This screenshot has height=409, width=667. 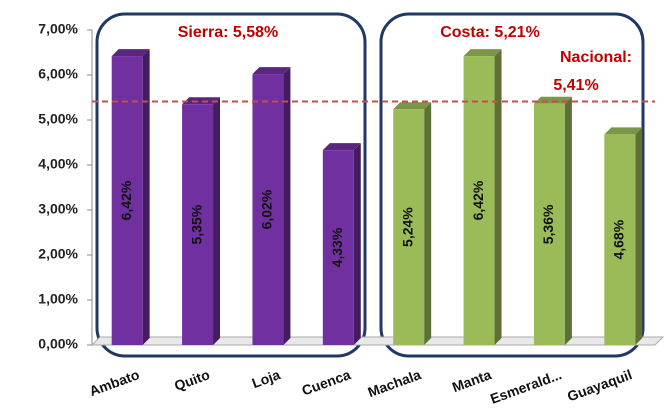 I want to click on floor, so click(x=377, y=341).